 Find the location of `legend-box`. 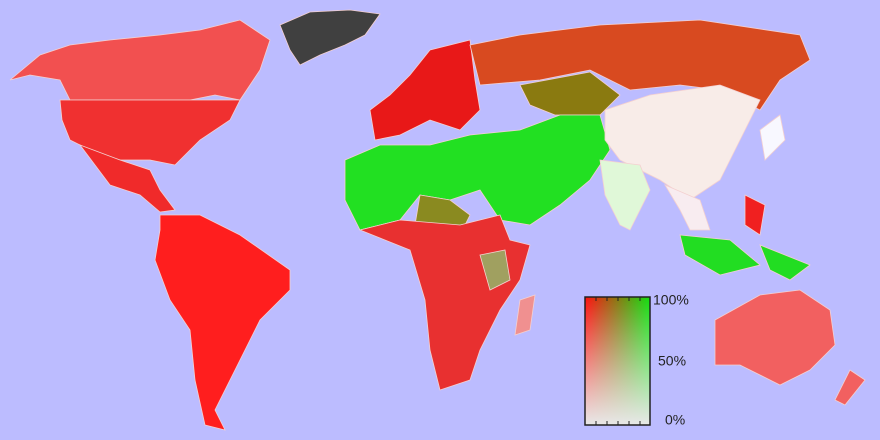

legend-box is located at coordinates (617, 361).